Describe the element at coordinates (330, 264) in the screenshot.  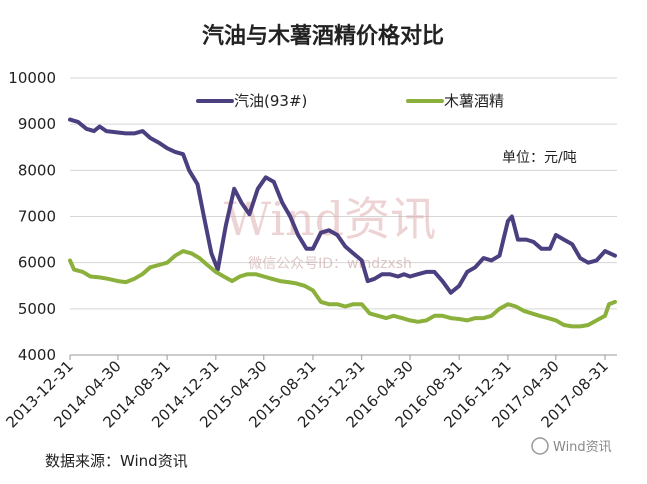
I see `watermark-sub: 微信公众号ID：windzxsh` at that location.